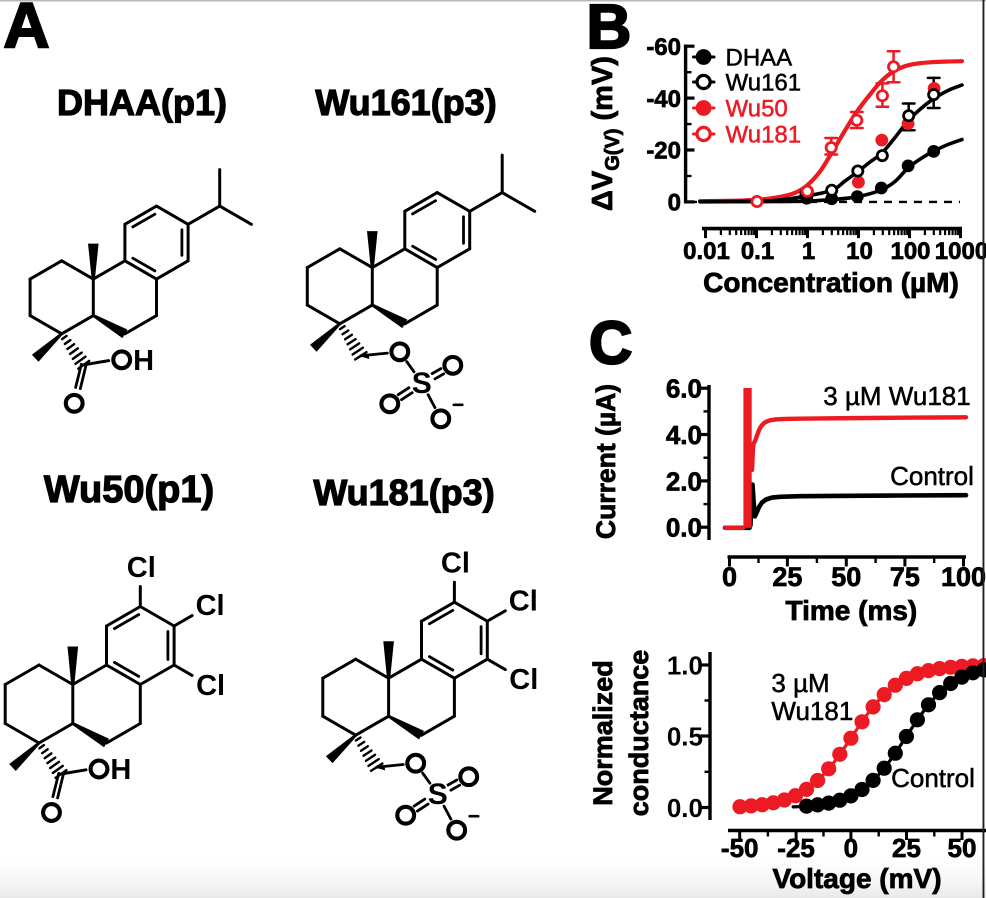 This screenshot has height=898, width=986. What do you see at coordinates (609, 31) in the screenshot?
I see `svg-text: B` at bounding box center [609, 31].